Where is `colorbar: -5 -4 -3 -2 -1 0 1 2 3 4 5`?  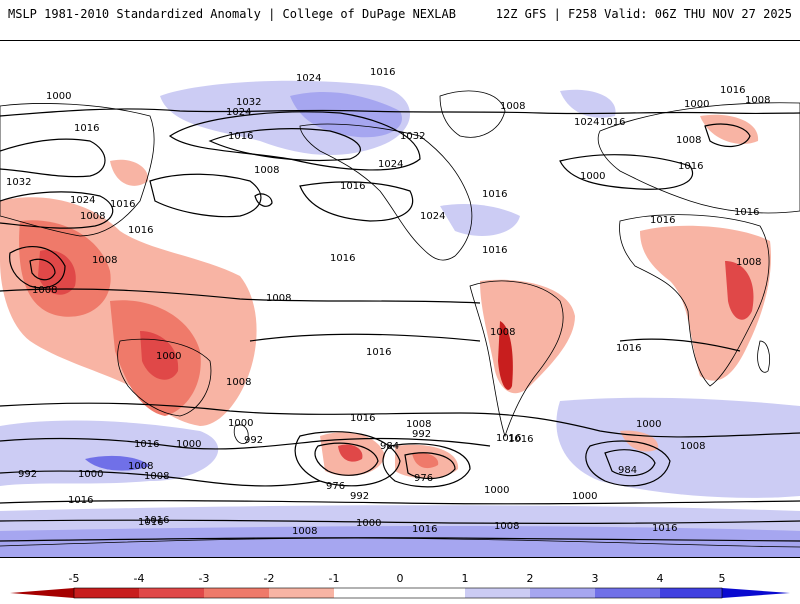
colorbar: -5 -4 -3 -2 -1 0 1 2 3 4 5 is located at coordinates (400, 585).